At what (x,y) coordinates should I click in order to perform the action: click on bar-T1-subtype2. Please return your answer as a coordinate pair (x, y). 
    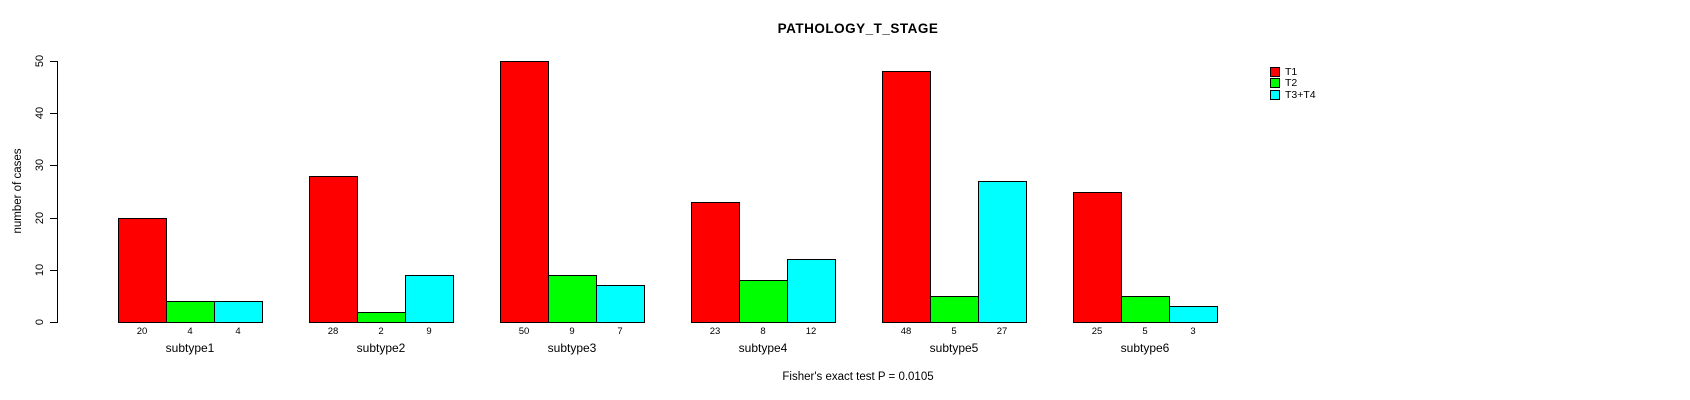
    Looking at the image, I should click on (333, 249).